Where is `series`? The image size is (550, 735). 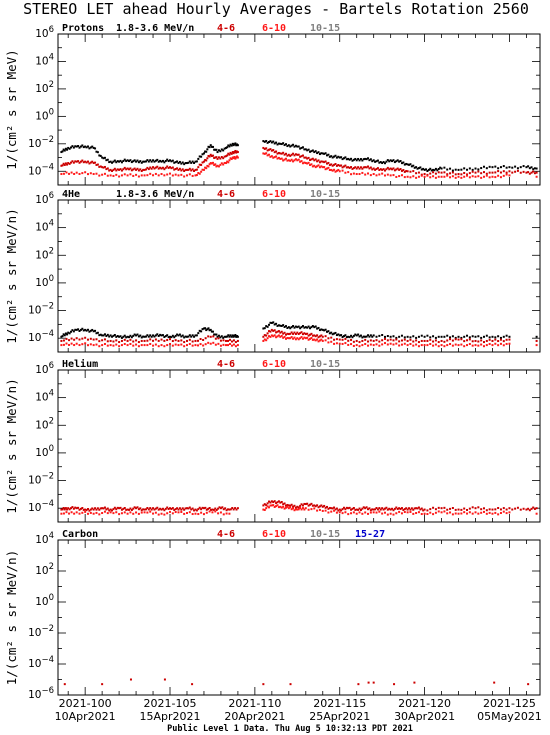 series is located at coordinates (299, 330).